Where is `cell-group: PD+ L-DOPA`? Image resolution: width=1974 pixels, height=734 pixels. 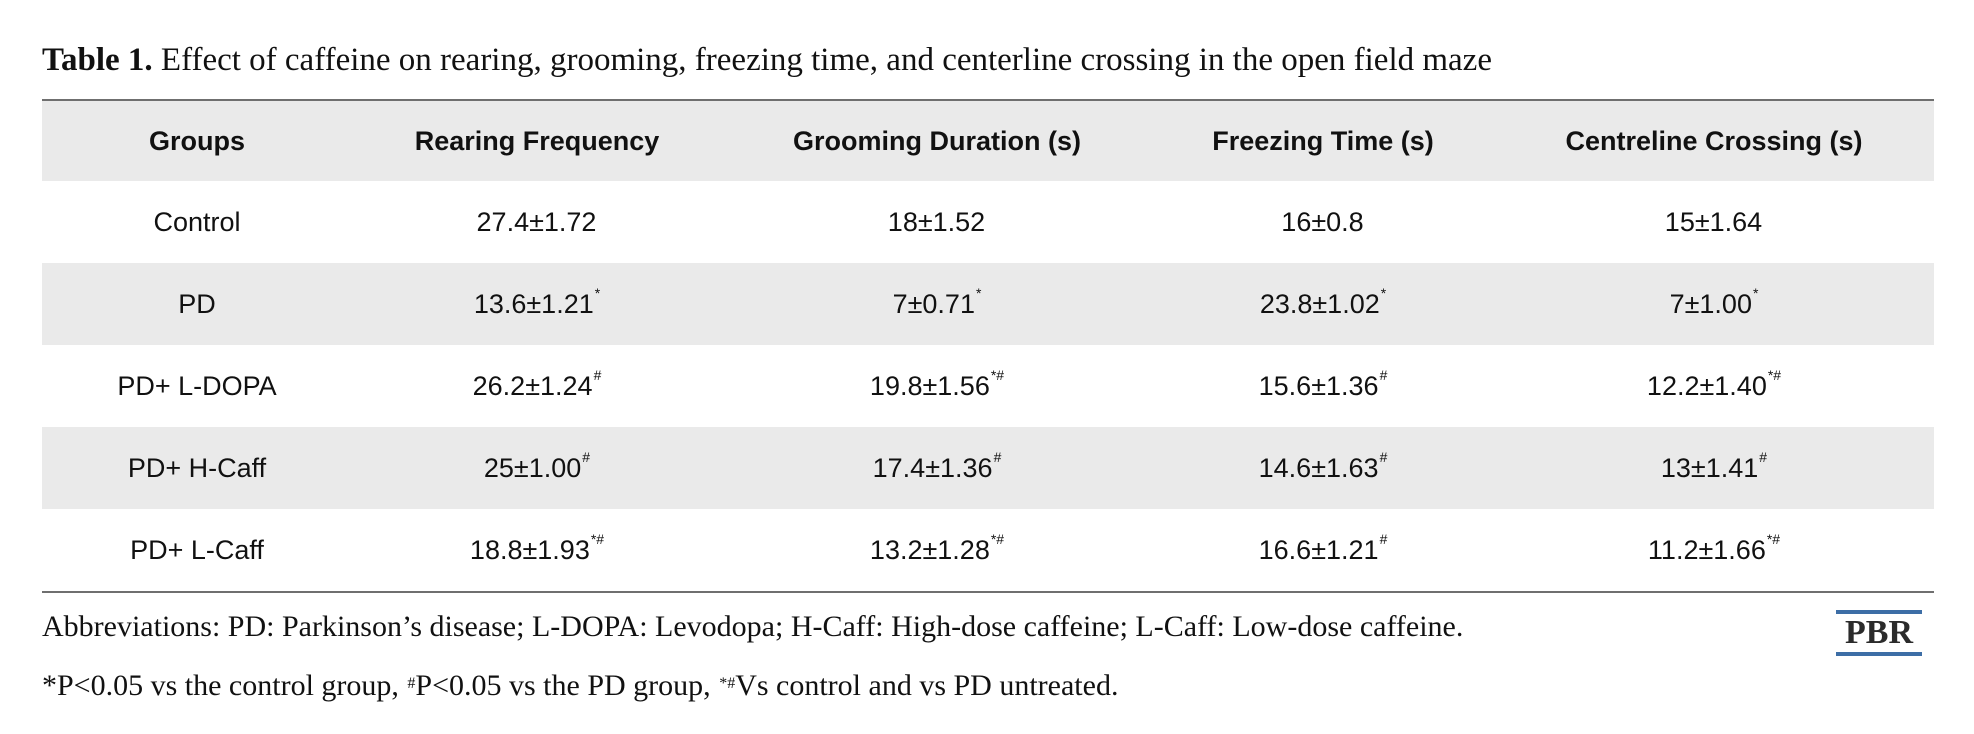
cell-group: PD+ L-DOPA is located at coordinates (197, 385).